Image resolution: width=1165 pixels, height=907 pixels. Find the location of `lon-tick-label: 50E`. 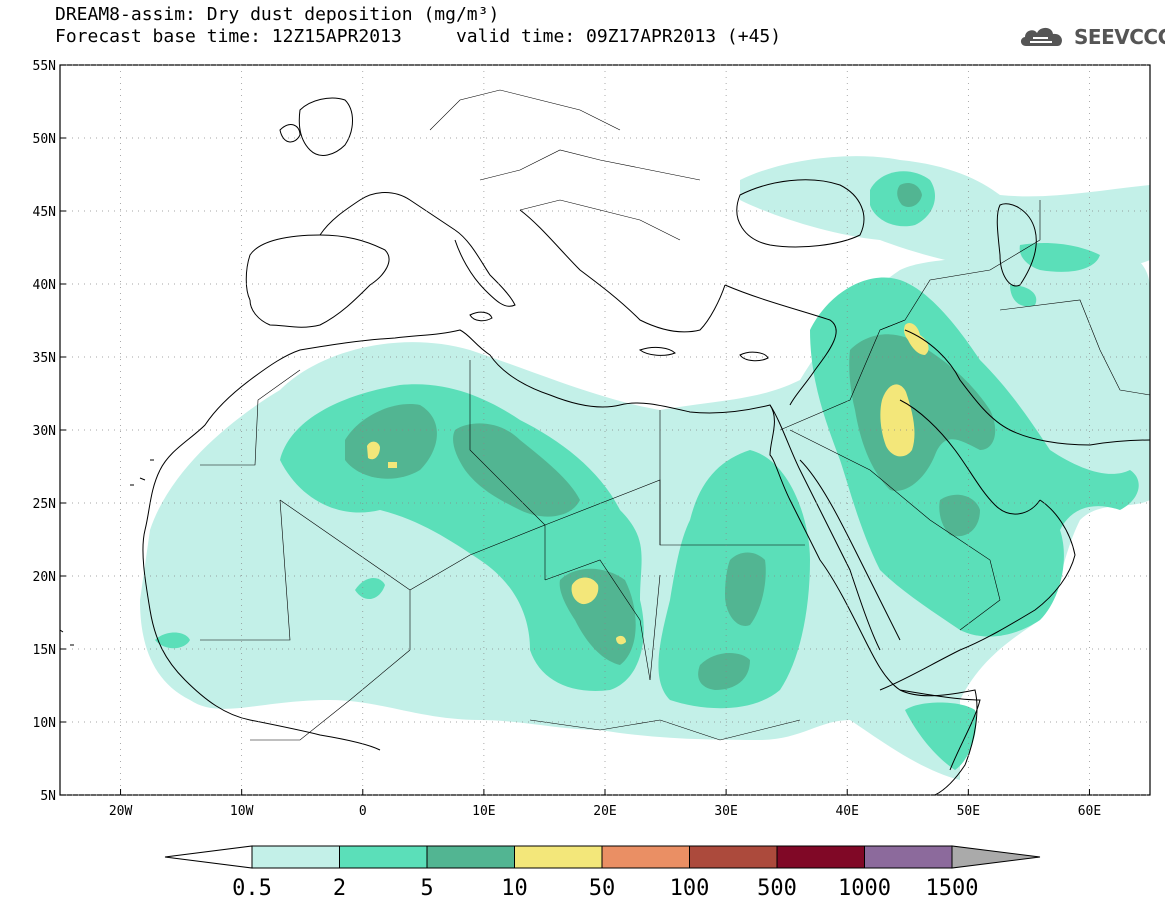

lon-tick-label: 50E is located at coordinates (968, 811).